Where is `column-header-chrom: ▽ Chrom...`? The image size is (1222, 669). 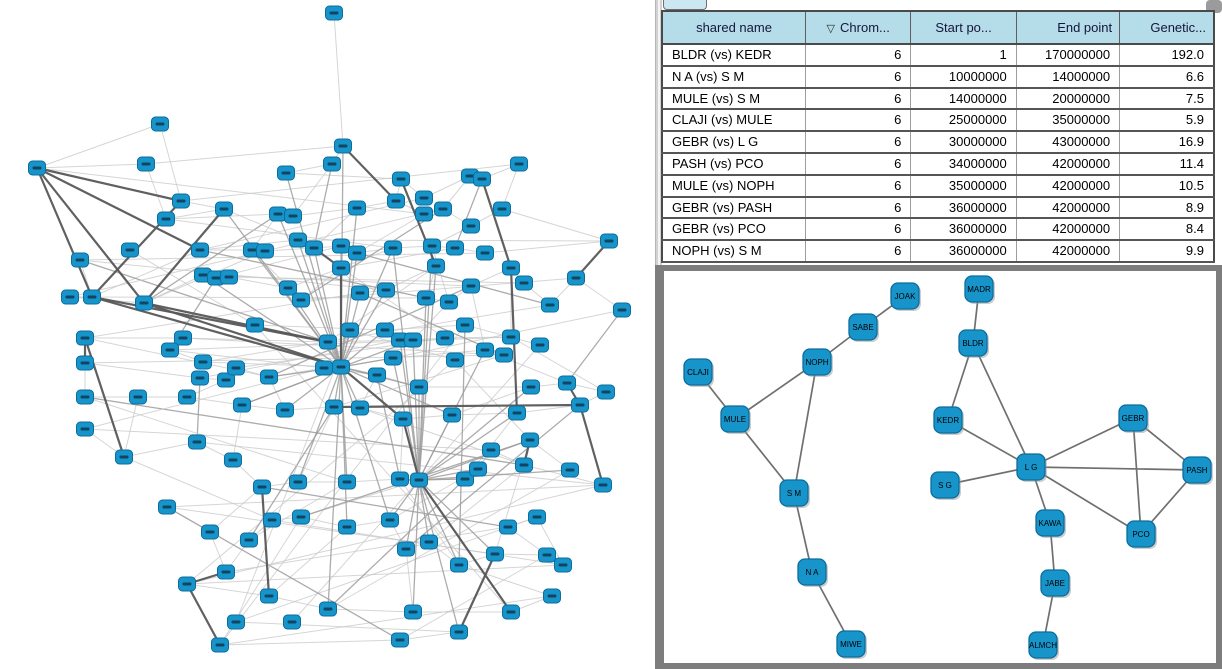
column-header-chrom: ▽ Chrom... is located at coordinates (858, 28).